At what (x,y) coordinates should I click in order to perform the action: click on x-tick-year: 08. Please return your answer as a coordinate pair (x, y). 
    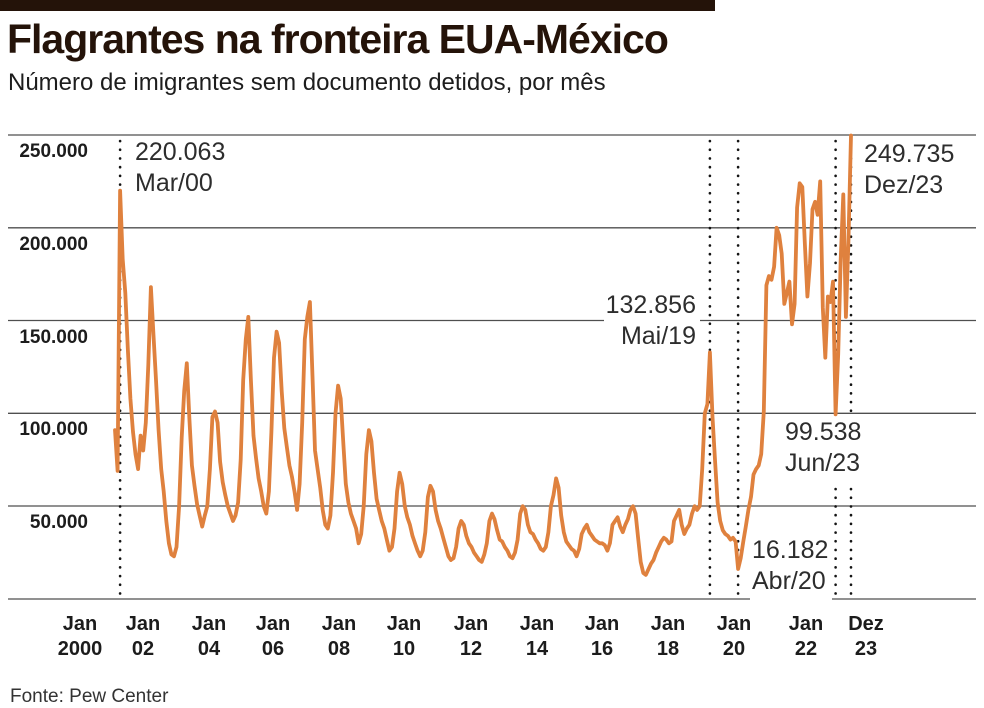
    Looking at the image, I should click on (339, 649).